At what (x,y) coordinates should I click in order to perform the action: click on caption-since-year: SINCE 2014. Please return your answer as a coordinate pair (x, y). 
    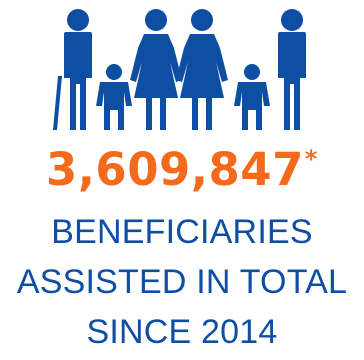
    Looking at the image, I should click on (182, 332).